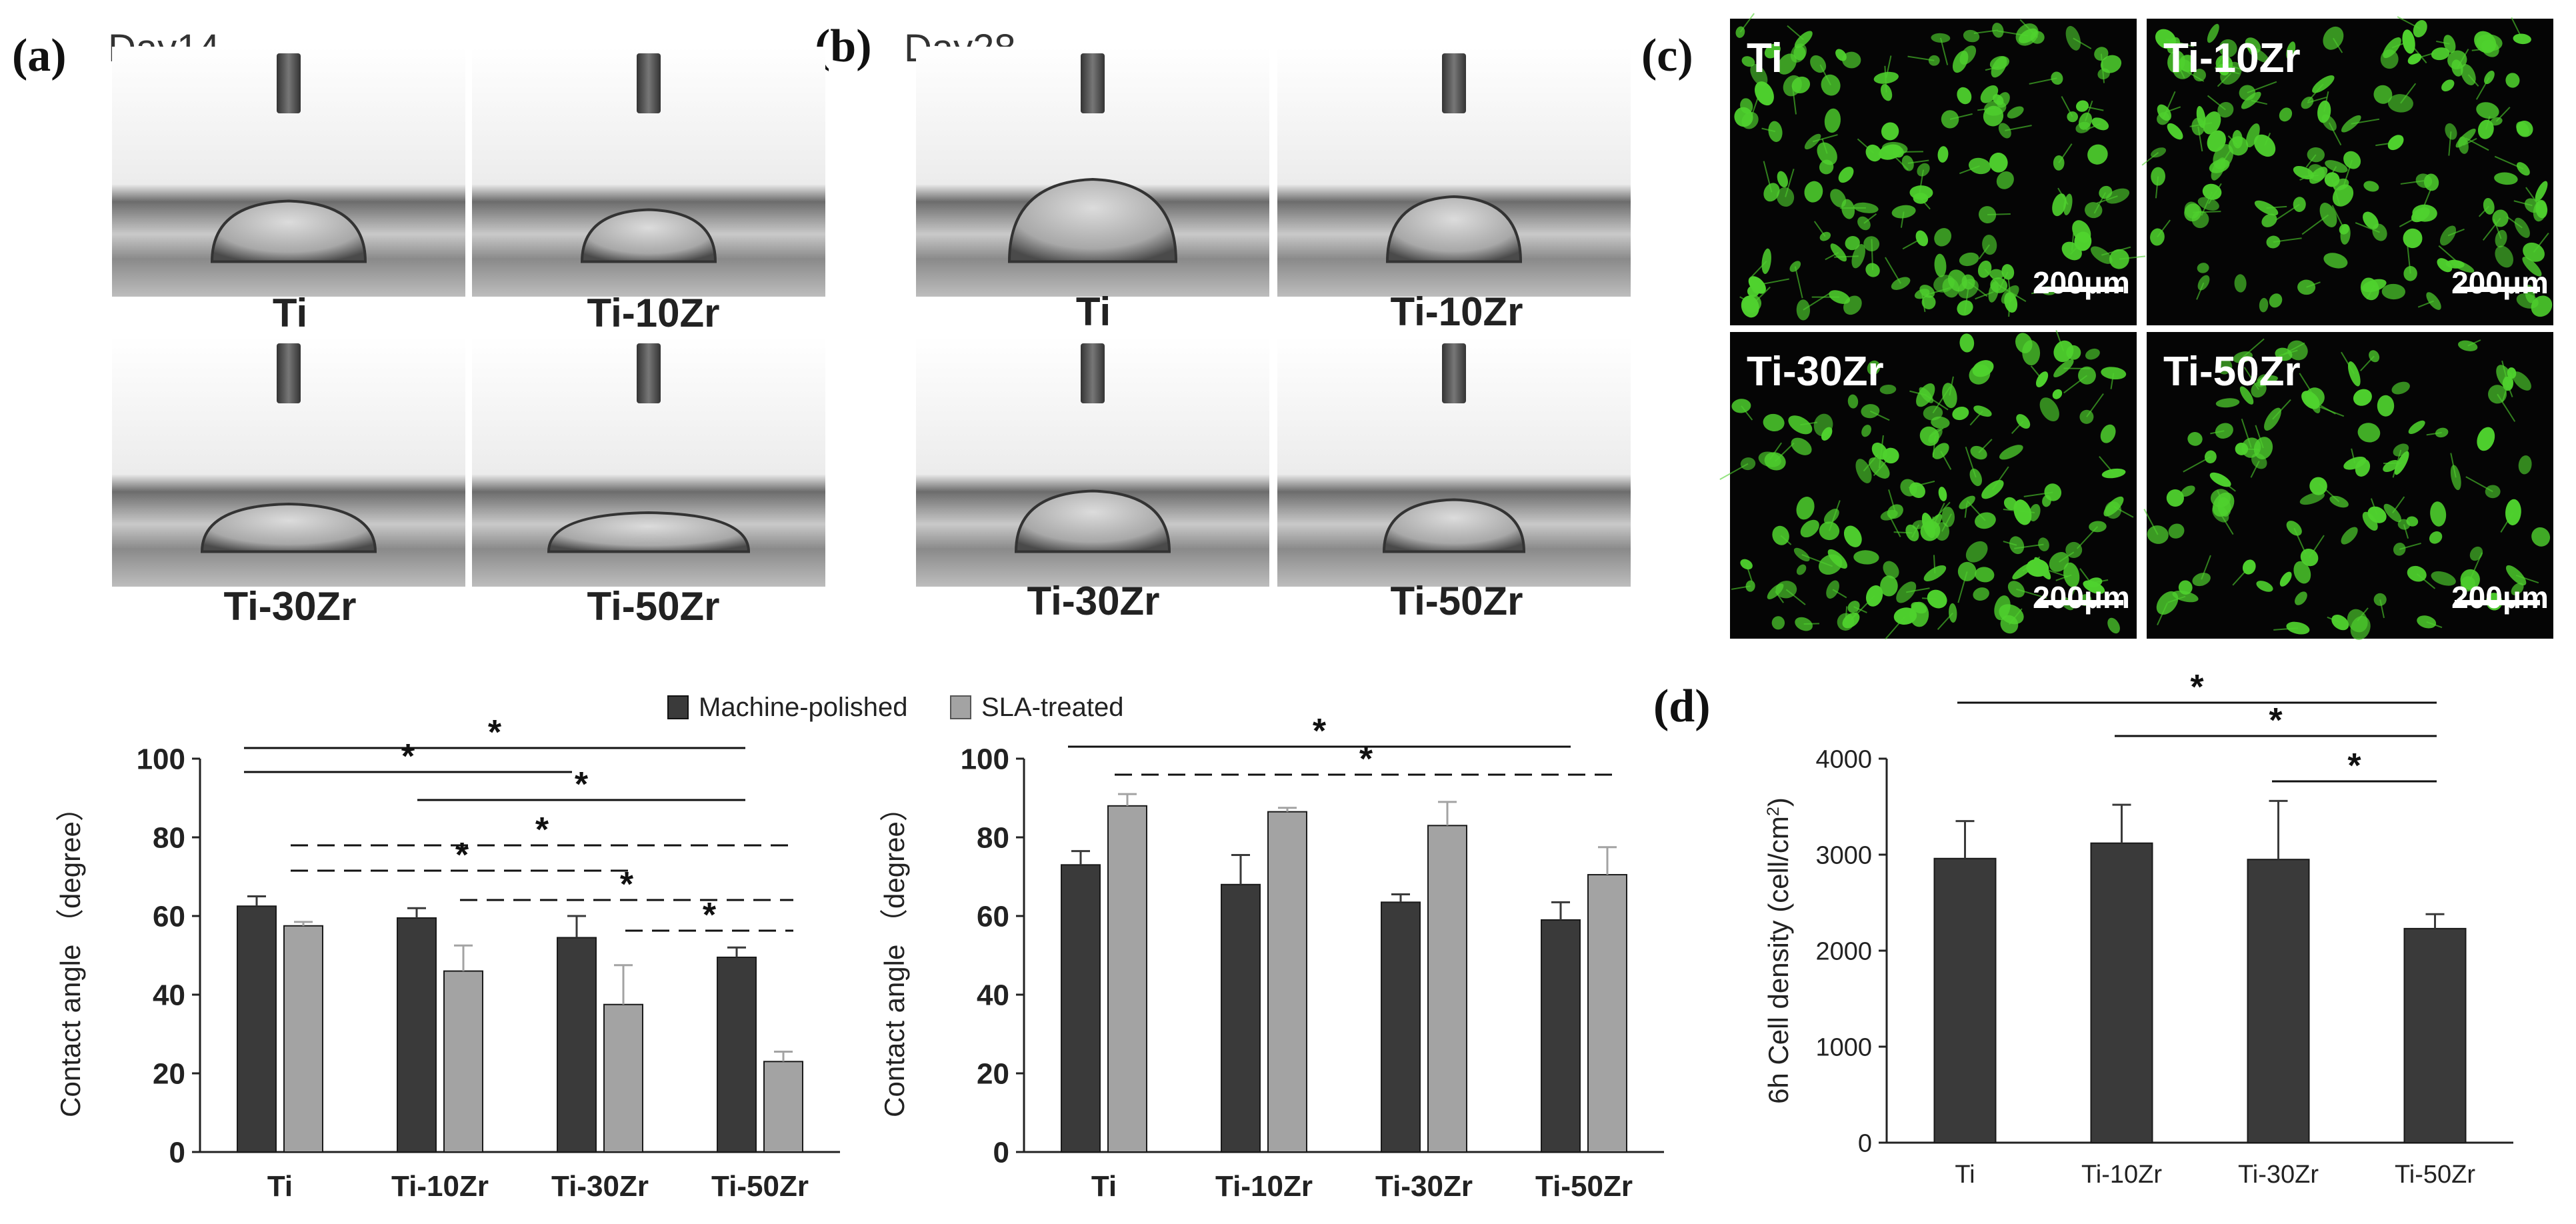 The image size is (2576, 1224). Describe the element at coordinates (1454, 525) in the screenshot. I see `water-droplet` at that location.